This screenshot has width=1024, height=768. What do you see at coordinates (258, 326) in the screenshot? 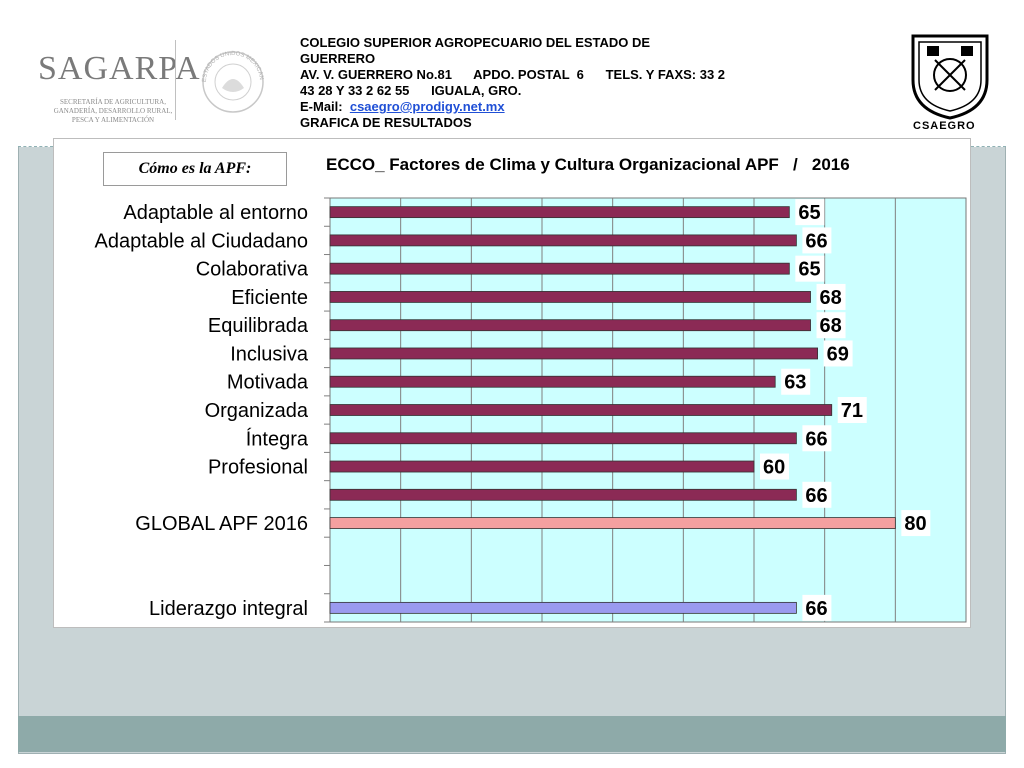
I see `category-label: Equilibrada` at bounding box center [258, 326].